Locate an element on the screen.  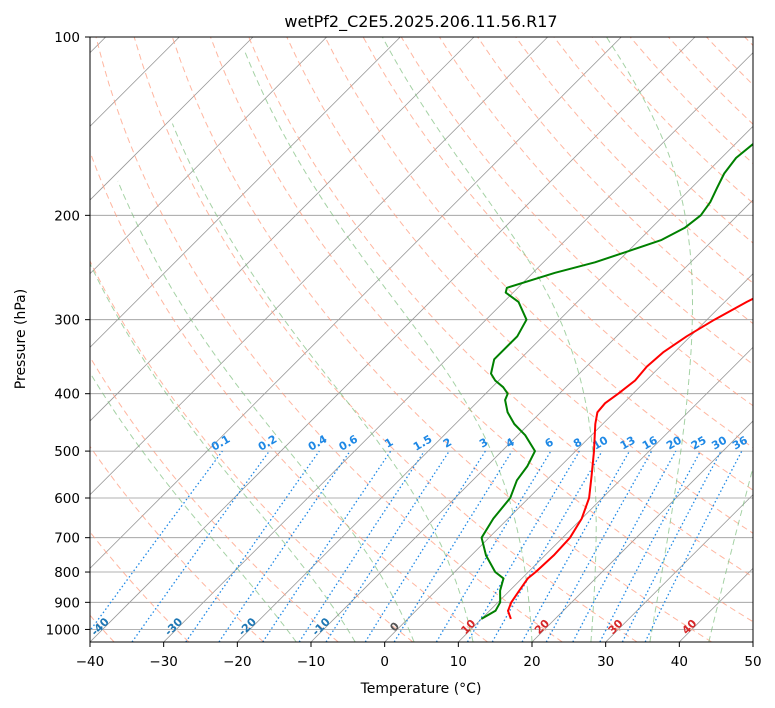
y-tick-label: 900 is located at coordinates (67, 603).